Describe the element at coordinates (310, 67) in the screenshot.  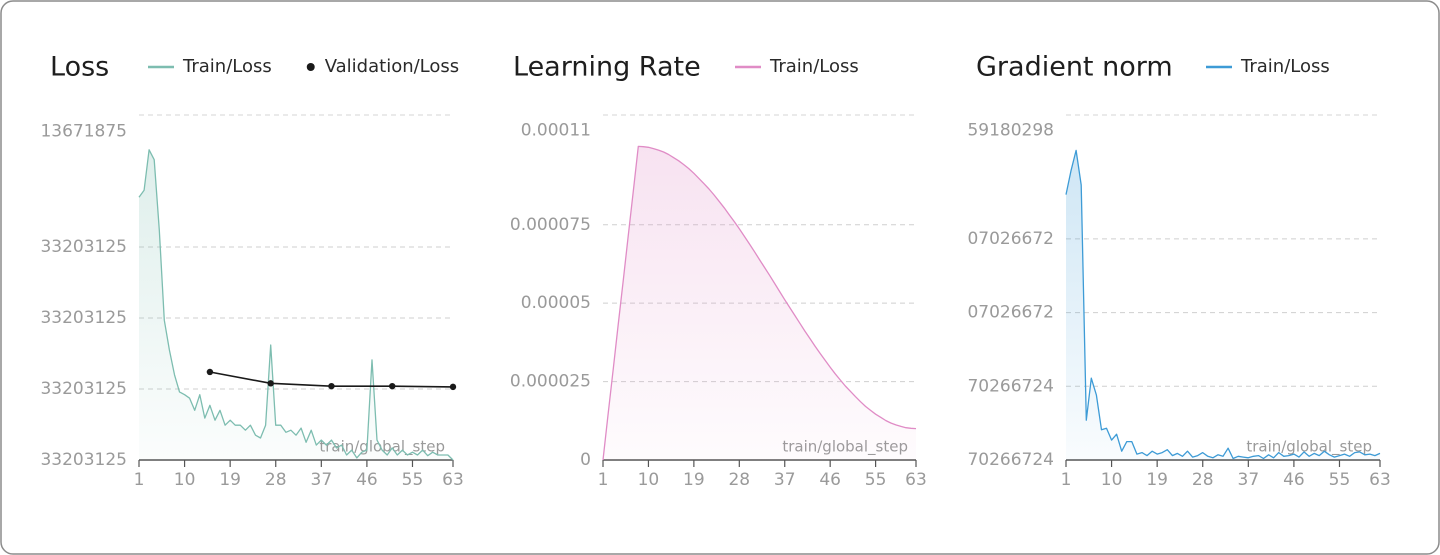
I see `legend-swatch` at that location.